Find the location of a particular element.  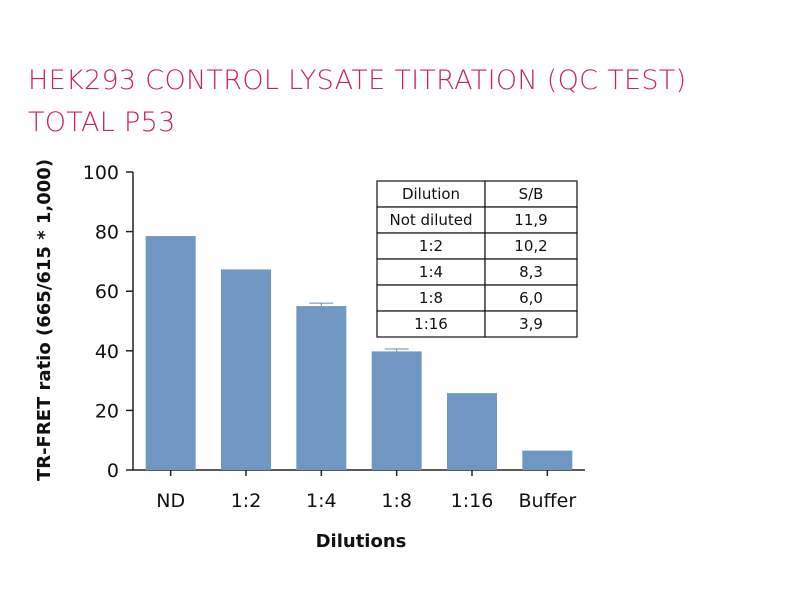

table-cell-text: 1:2 is located at coordinates (431, 246).